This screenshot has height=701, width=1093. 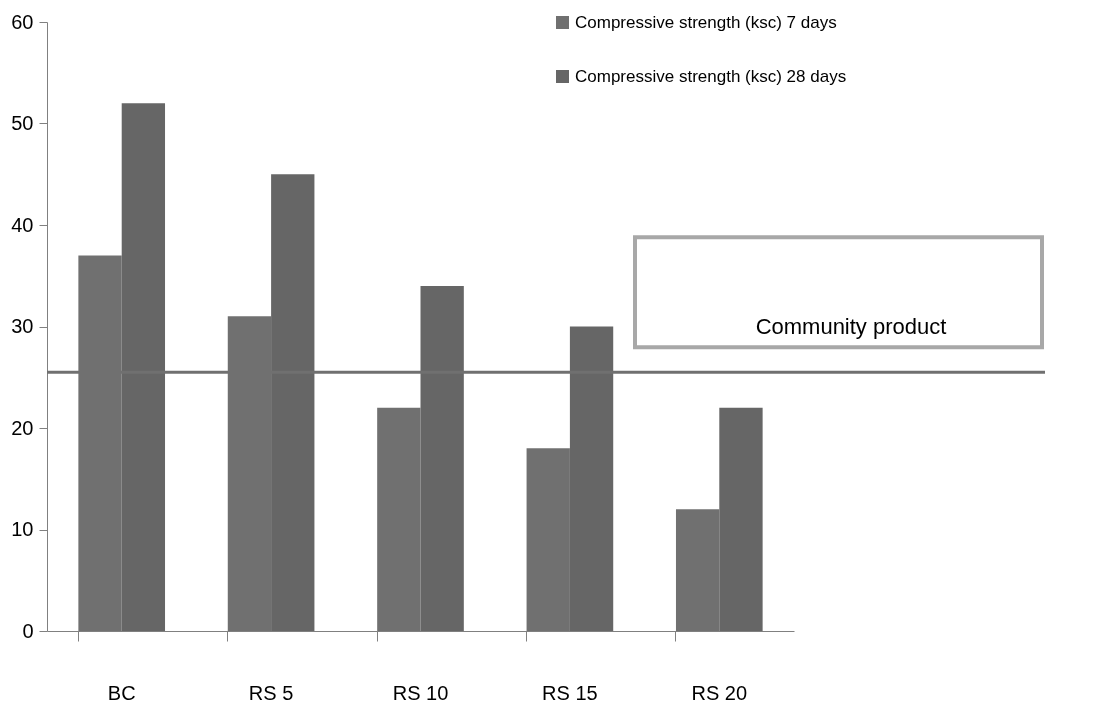 What do you see at coordinates (22, 529) in the screenshot?
I see `y-tick-label: 10` at bounding box center [22, 529].